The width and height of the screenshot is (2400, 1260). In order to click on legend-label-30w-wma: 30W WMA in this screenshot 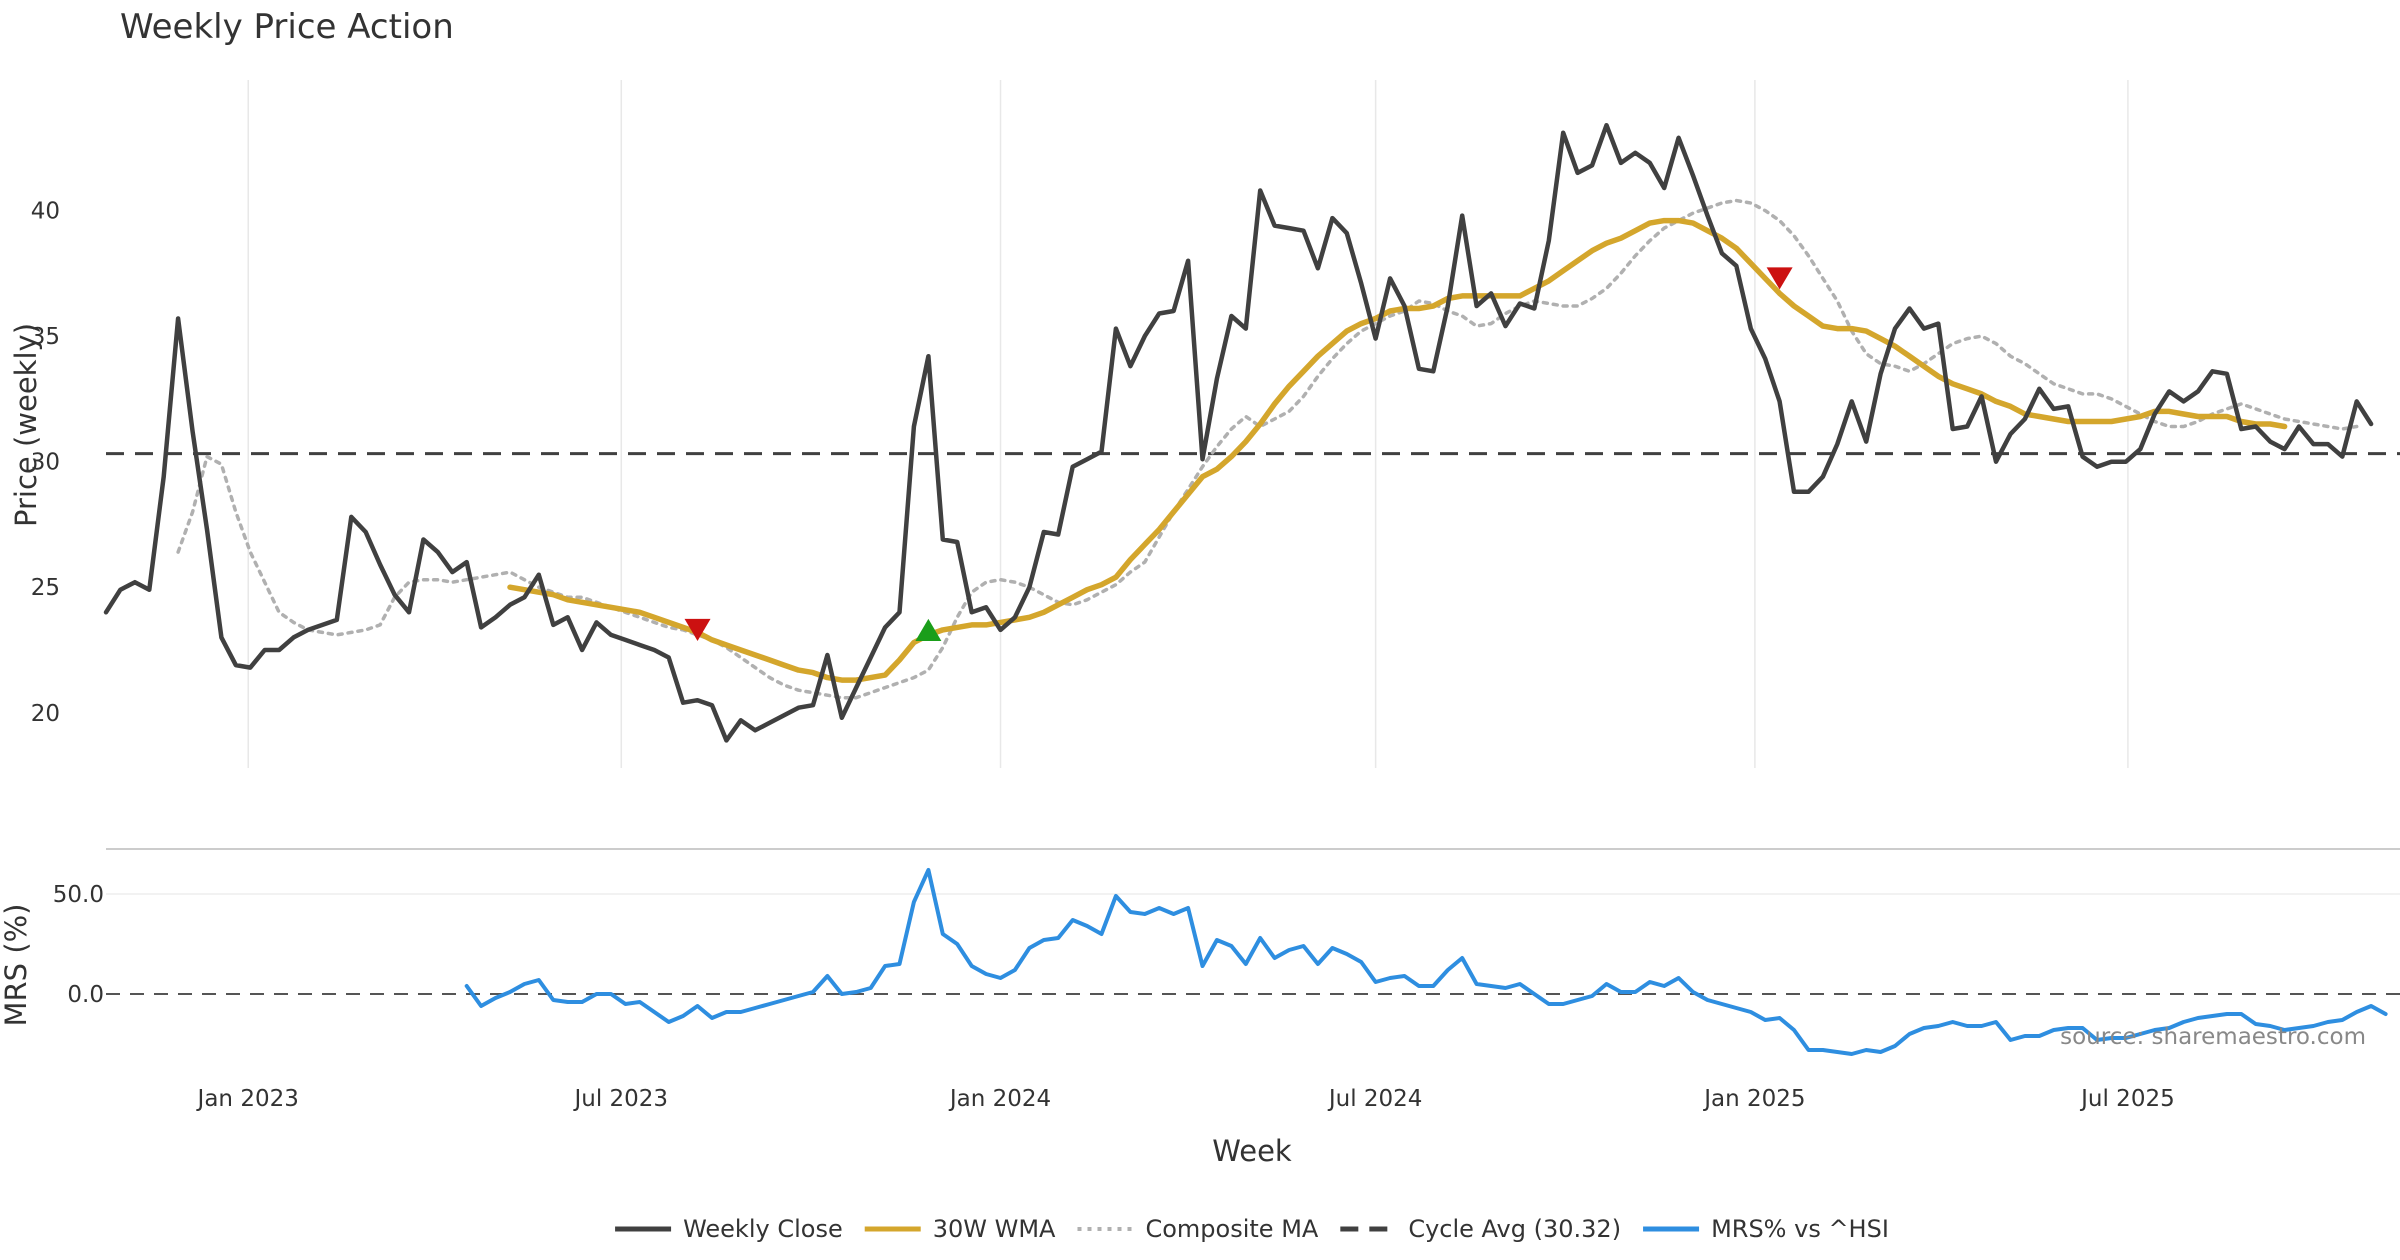, I will do `click(994, 1229)`.